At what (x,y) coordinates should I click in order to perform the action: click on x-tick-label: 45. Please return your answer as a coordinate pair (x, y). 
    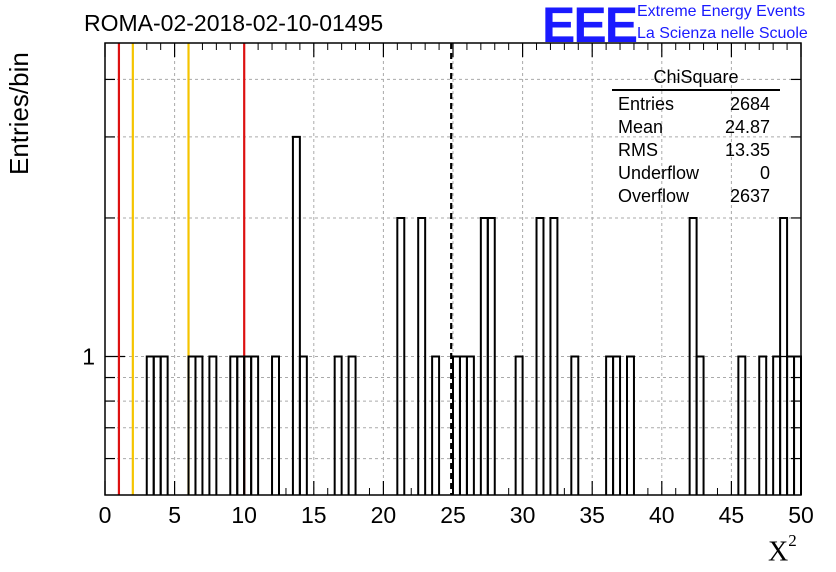
    Looking at the image, I should click on (732, 515).